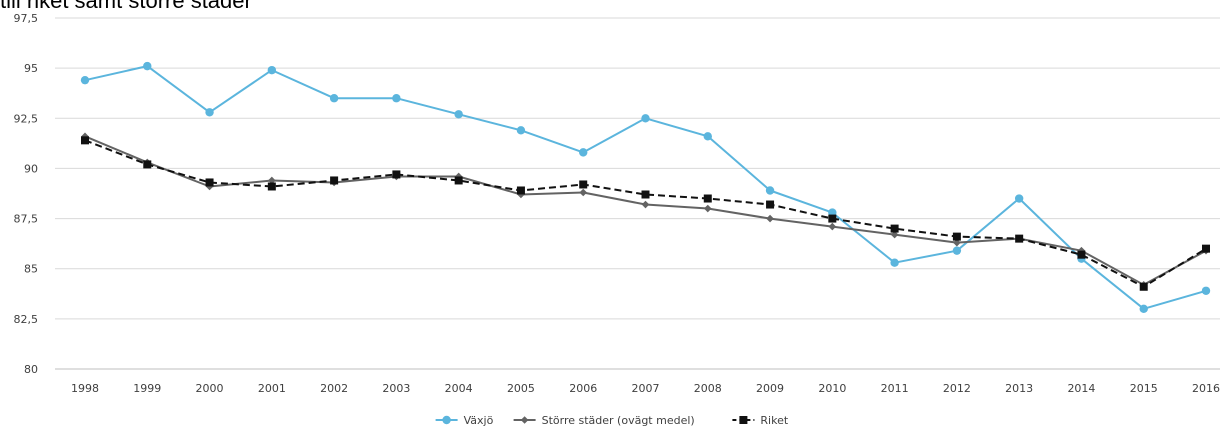  Describe the element at coordinates (31, 168) in the screenshot. I see `y-tick-label: 90` at that location.